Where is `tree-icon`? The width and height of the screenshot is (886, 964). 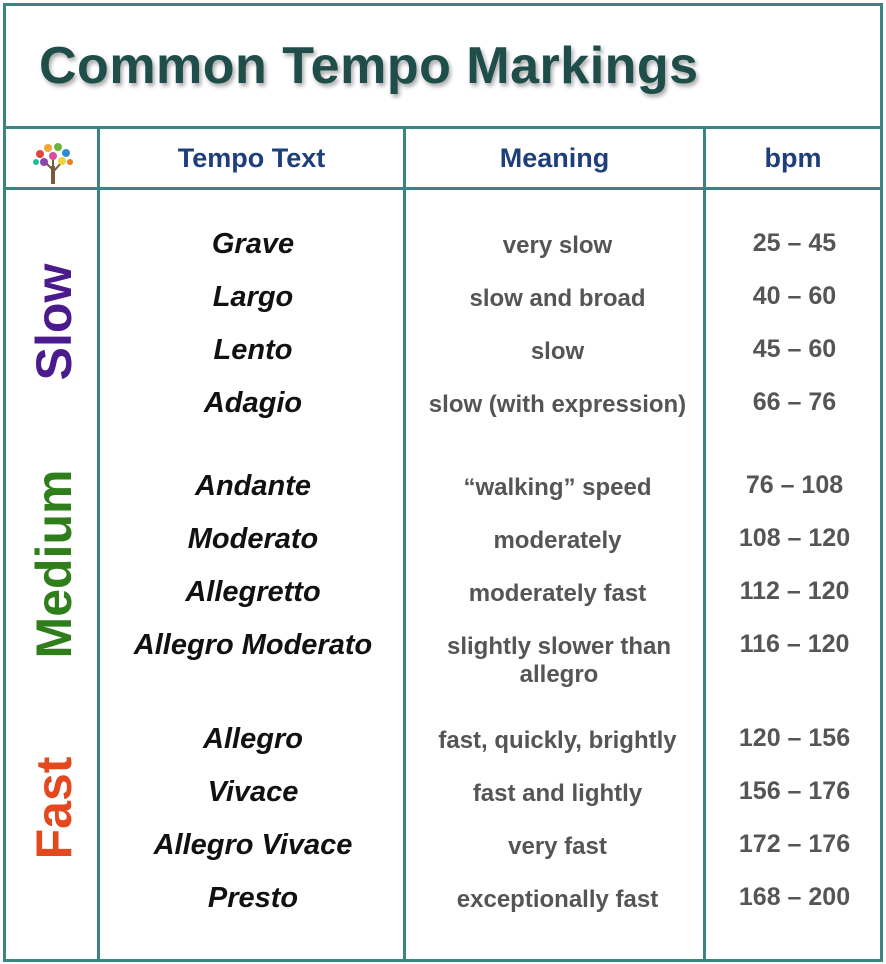 tree-icon is located at coordinates (53, 163).